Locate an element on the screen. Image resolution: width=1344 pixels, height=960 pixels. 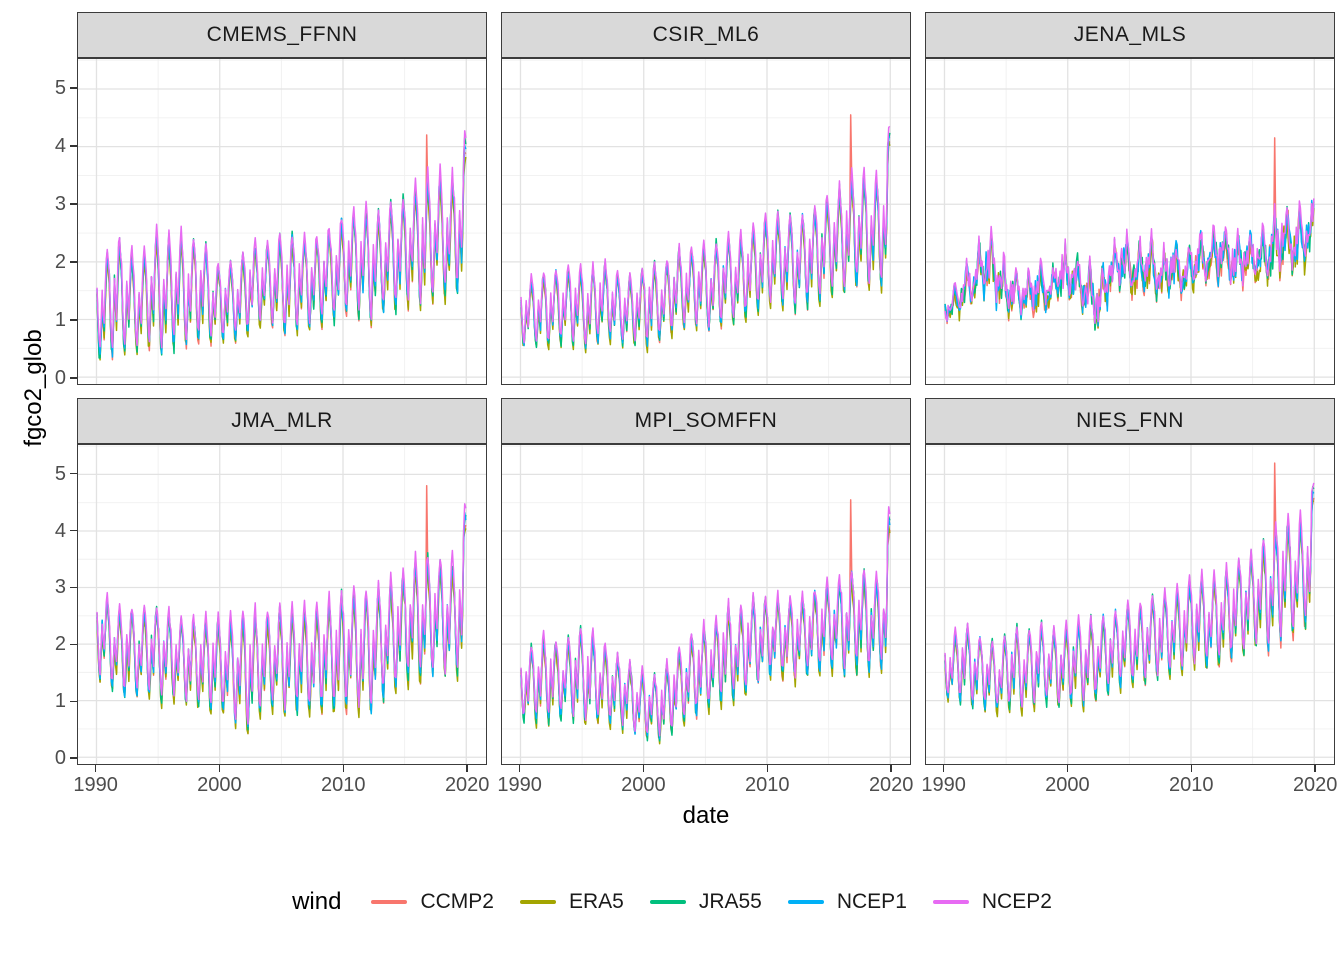
legend: wind CCMP2 ERA5 JRA55 NCEP1 NCEP2 is located at coordinates (672, 902).